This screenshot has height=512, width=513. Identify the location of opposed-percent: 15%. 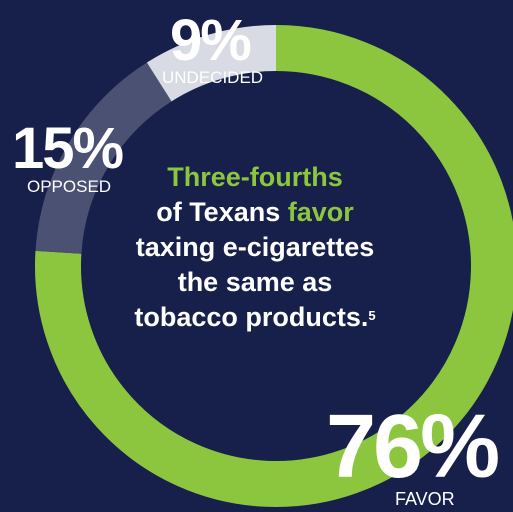
(68, 148).